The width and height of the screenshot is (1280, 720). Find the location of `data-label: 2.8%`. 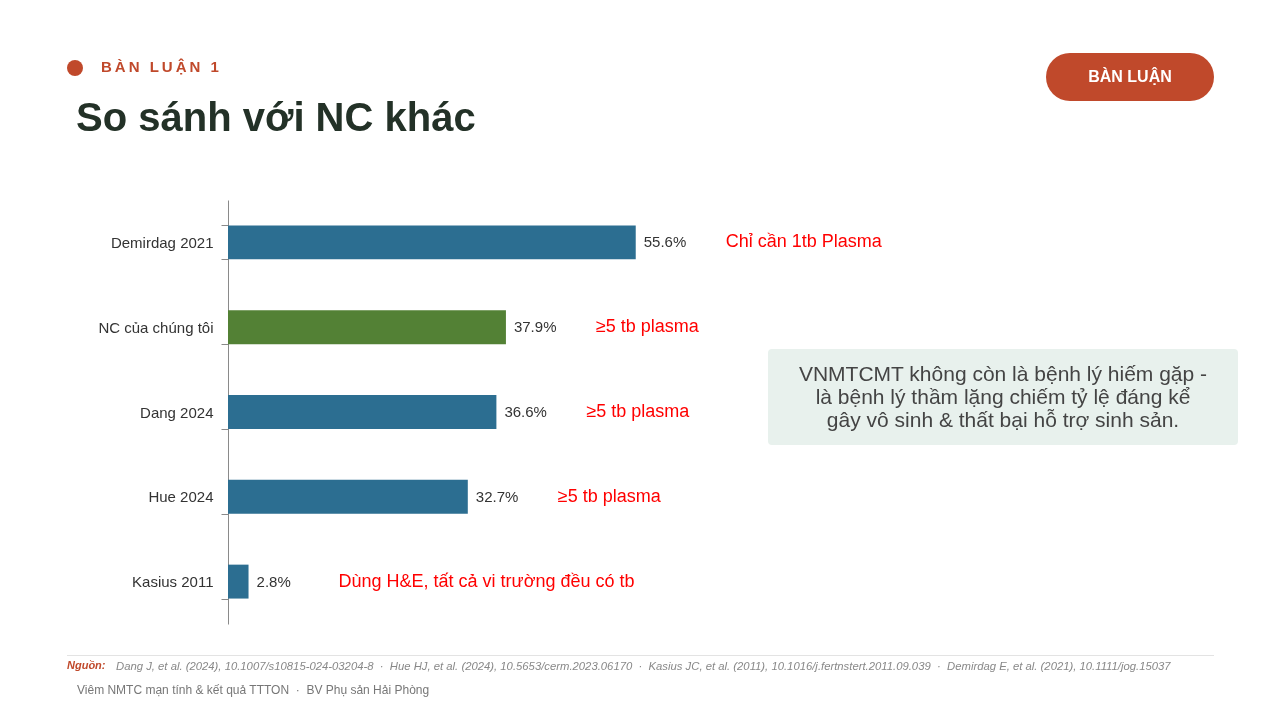

data-label: 2.8% is located at coordinates (273, 581).